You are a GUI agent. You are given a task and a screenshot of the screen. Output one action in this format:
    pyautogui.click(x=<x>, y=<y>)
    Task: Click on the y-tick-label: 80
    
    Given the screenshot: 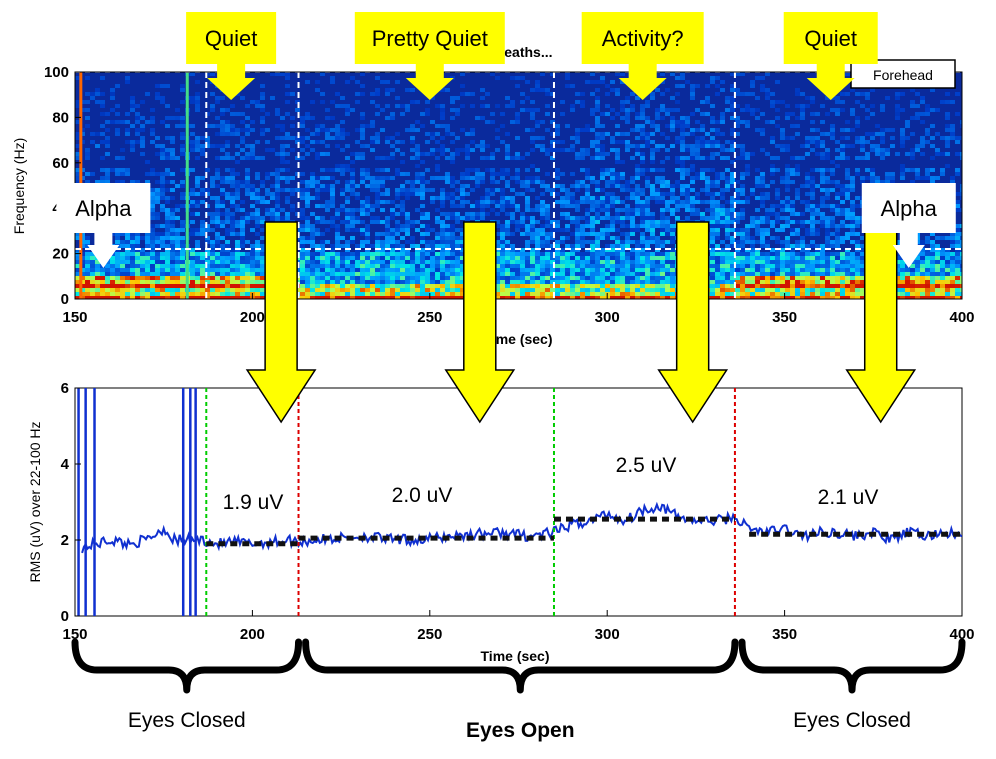 What is the action you would take?
    pyautogui.click(x=60, y=117)
    